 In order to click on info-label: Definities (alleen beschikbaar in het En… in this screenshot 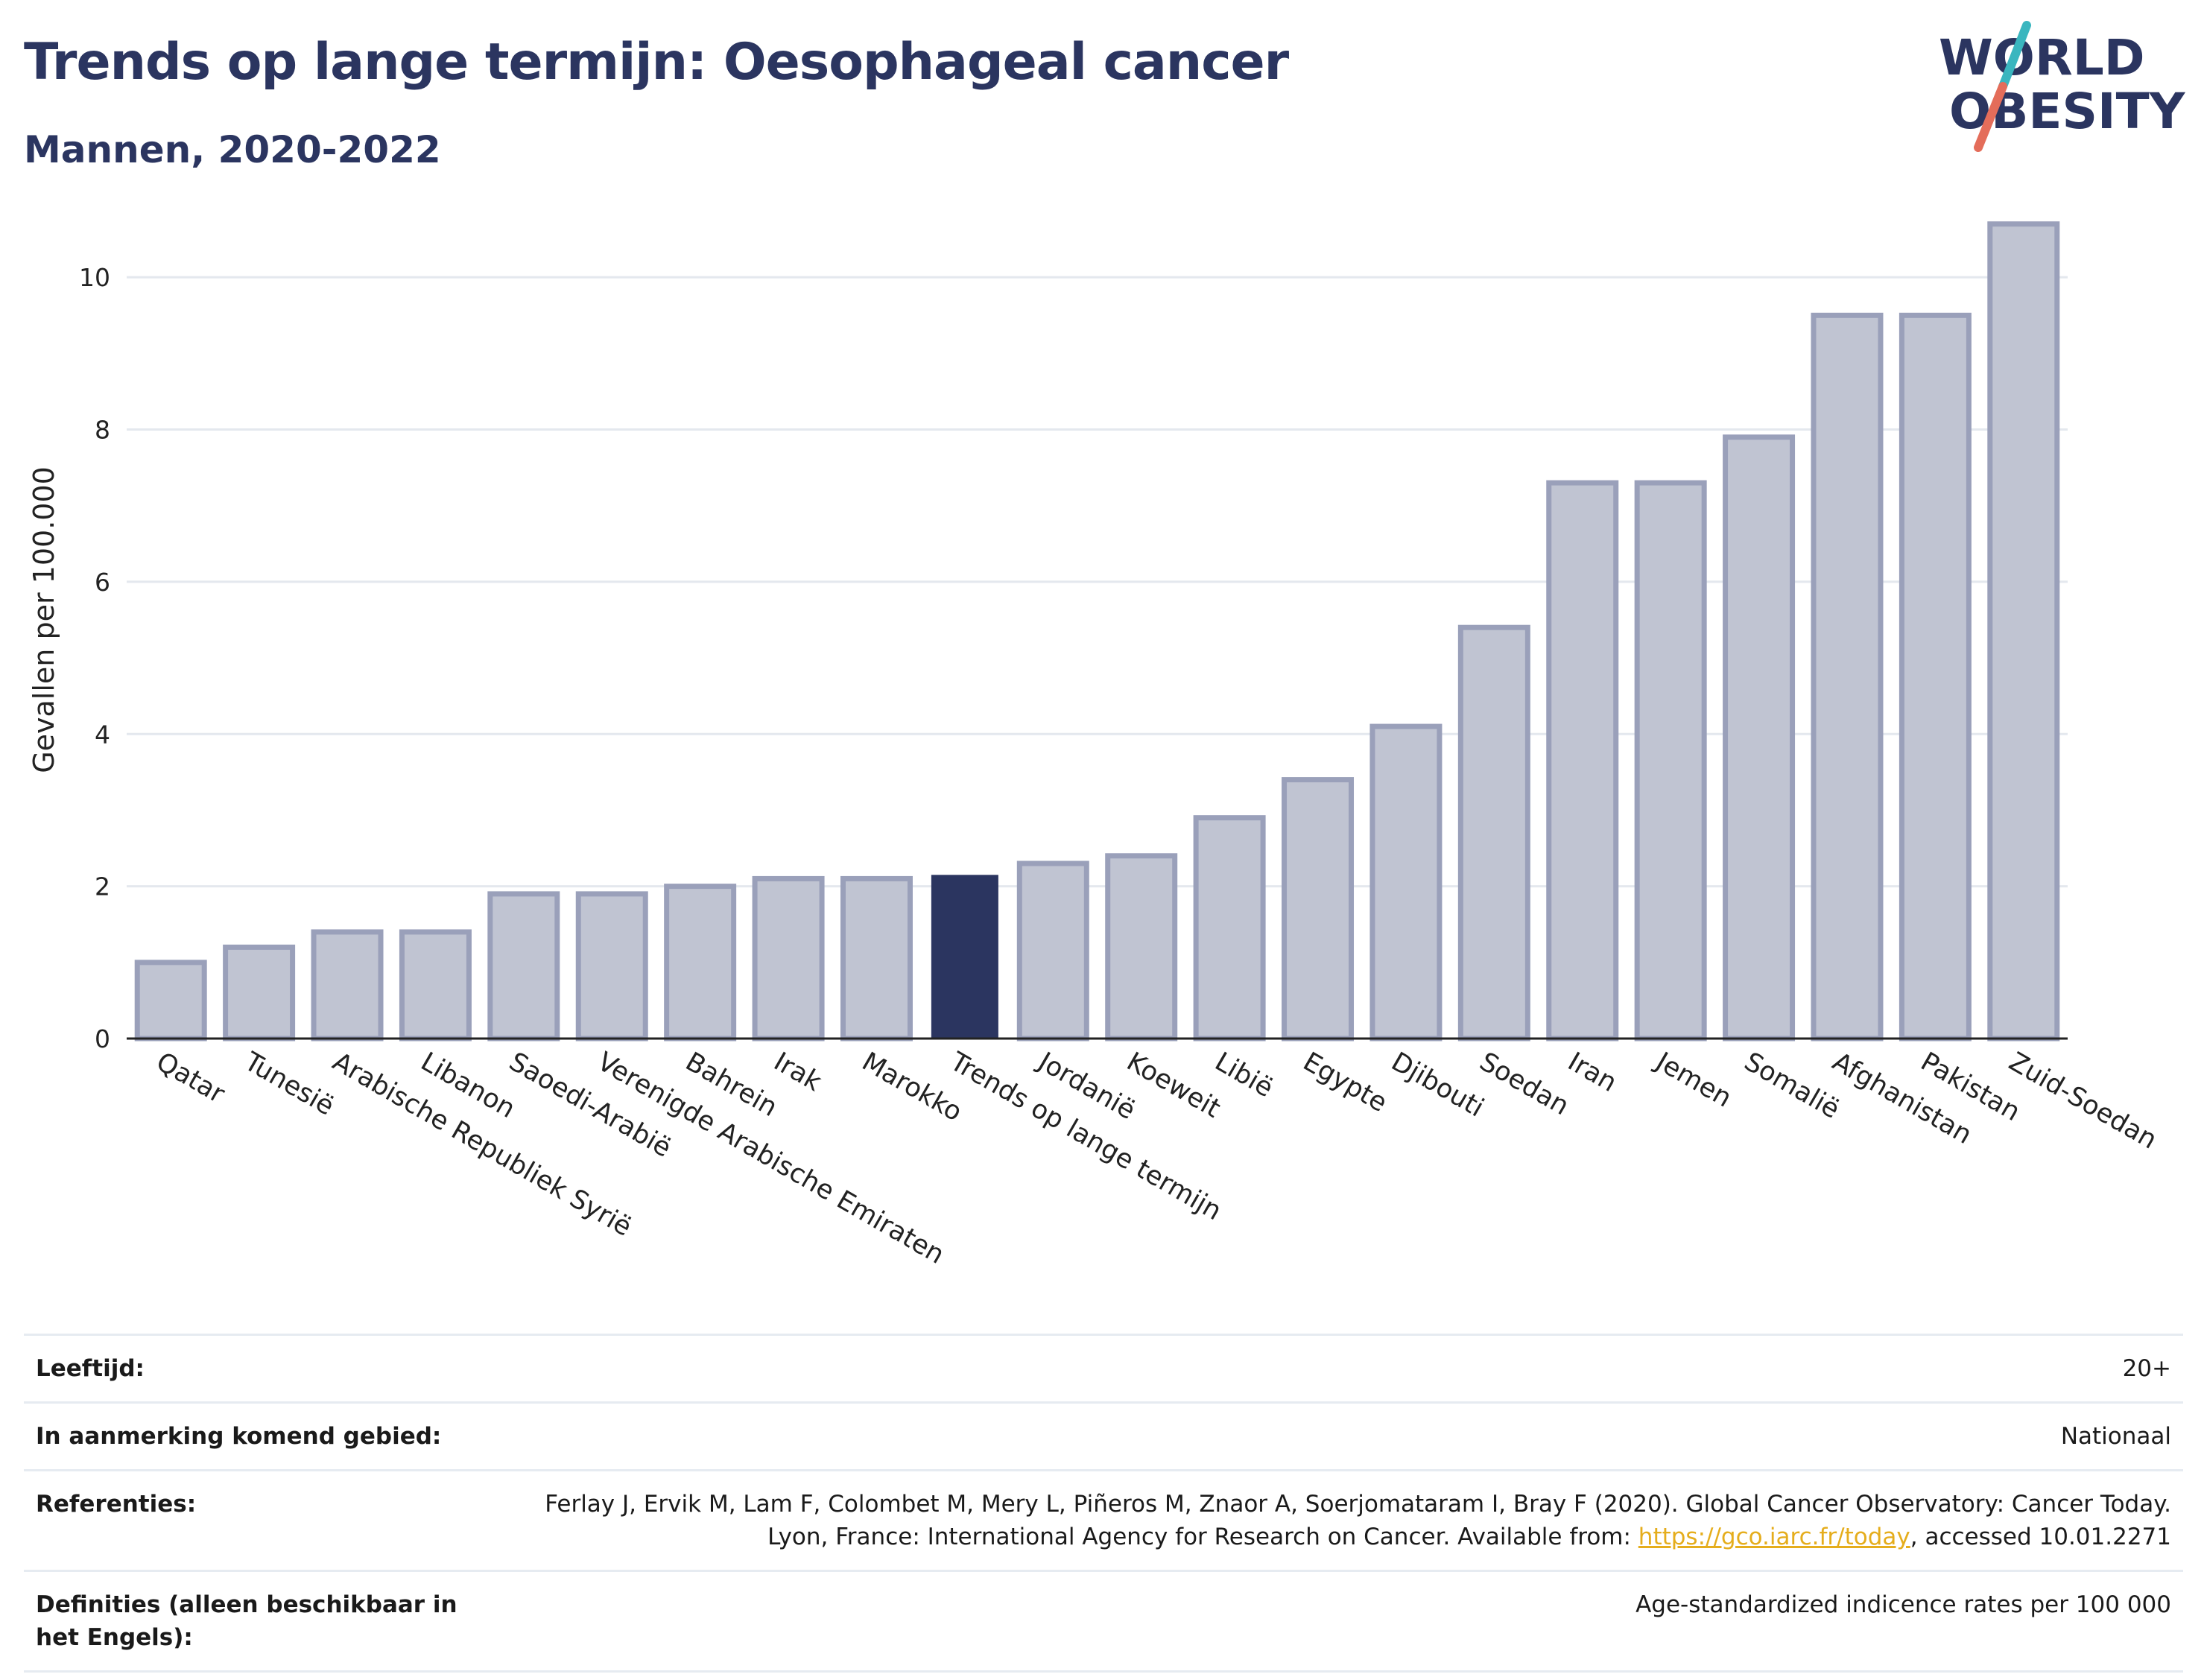, I will do `click(267, 1621)`.